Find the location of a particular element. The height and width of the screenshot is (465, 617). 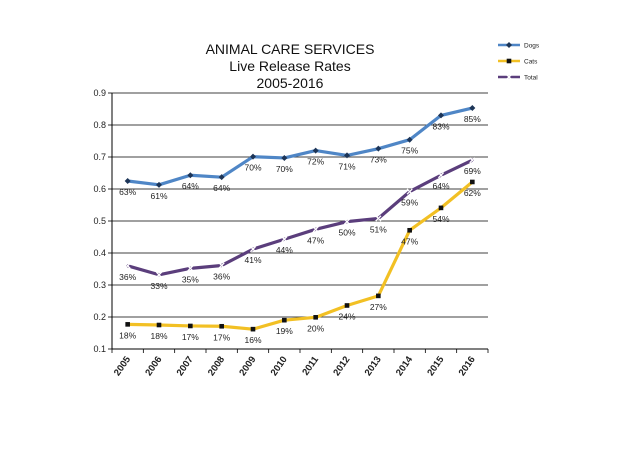

x-tick-label: 2007 is located at coordinates (185, 366).